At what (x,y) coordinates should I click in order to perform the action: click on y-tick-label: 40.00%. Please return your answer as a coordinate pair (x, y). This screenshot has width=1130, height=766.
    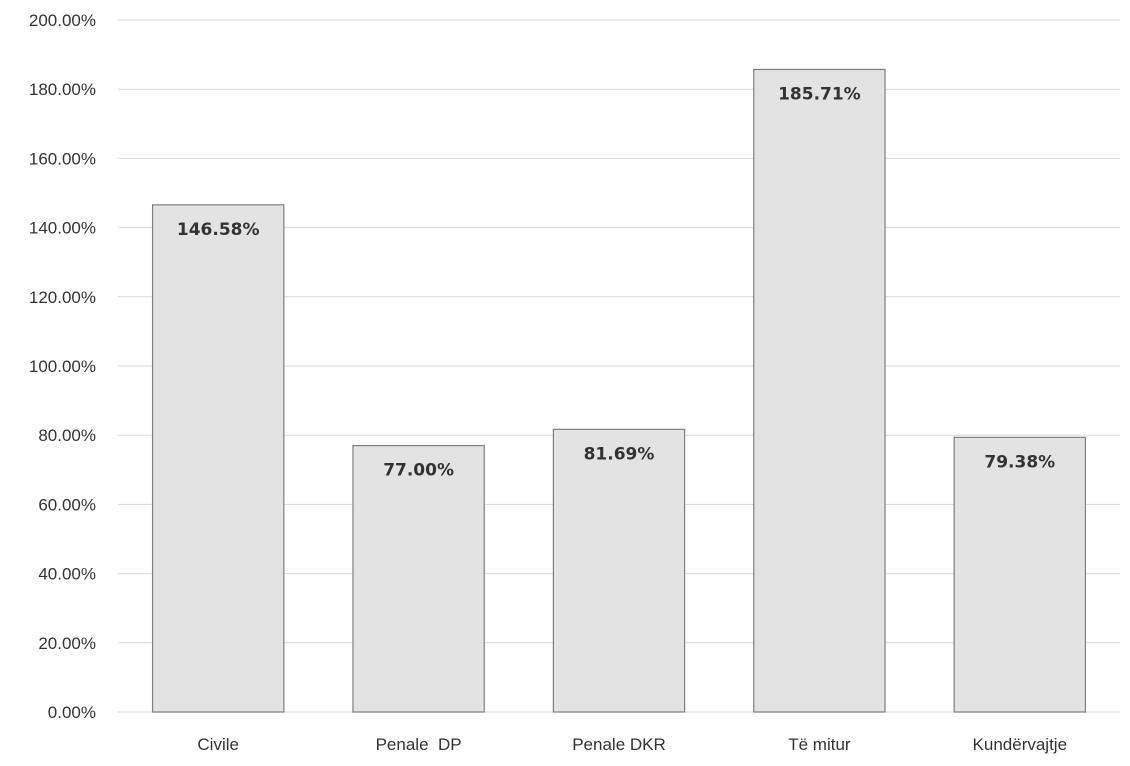
    Looking at the image, I should click on (67, 574).